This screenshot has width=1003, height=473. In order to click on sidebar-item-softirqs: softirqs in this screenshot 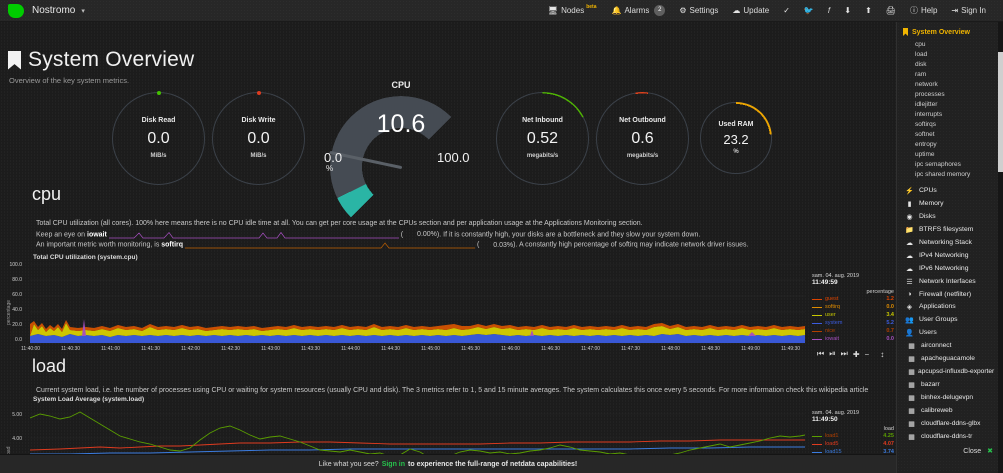, I will do `click(925, 124)`.